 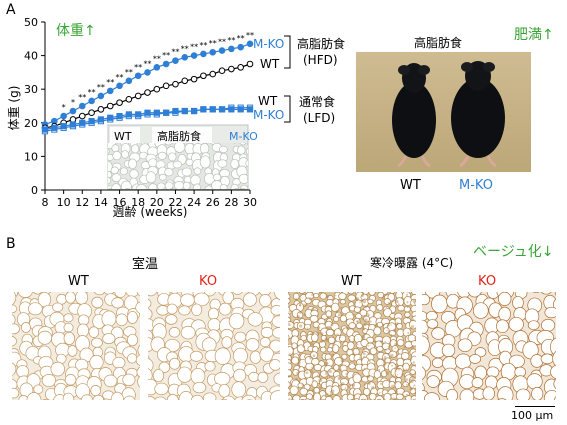 What do you see at coordinates (11, 244) in the screenshot?
I see `panel-b-letter: B` at bounding box center [11, 244].